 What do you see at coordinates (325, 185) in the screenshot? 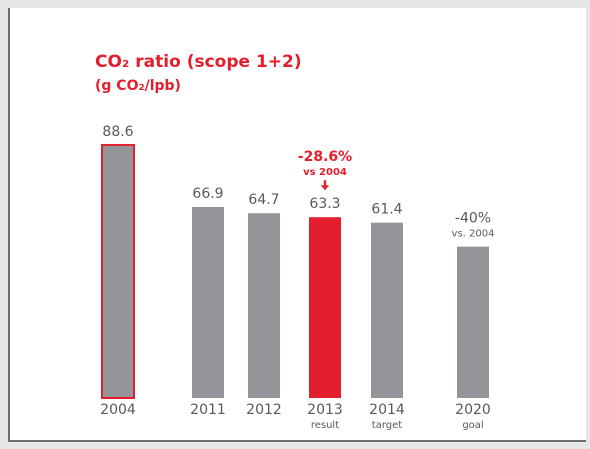
I see `annotation-arrow` at bounding box center [325, 185].